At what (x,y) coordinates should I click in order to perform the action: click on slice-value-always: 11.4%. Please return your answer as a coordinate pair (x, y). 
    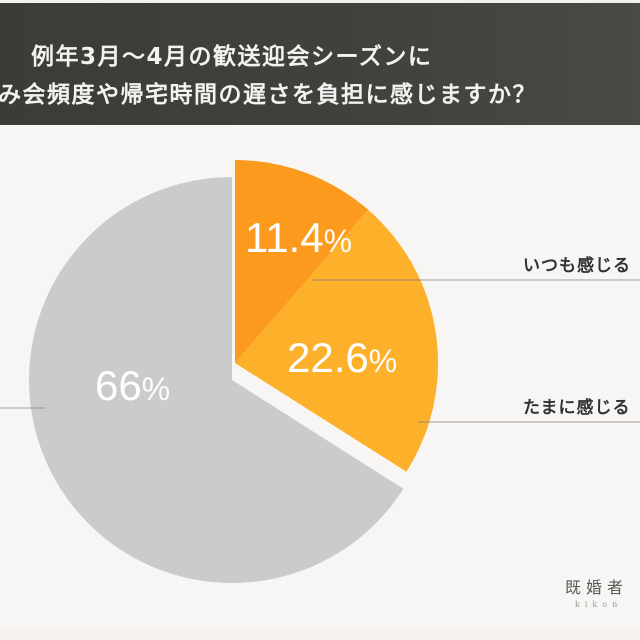
    Looking at the image, I should click on (298, 238).